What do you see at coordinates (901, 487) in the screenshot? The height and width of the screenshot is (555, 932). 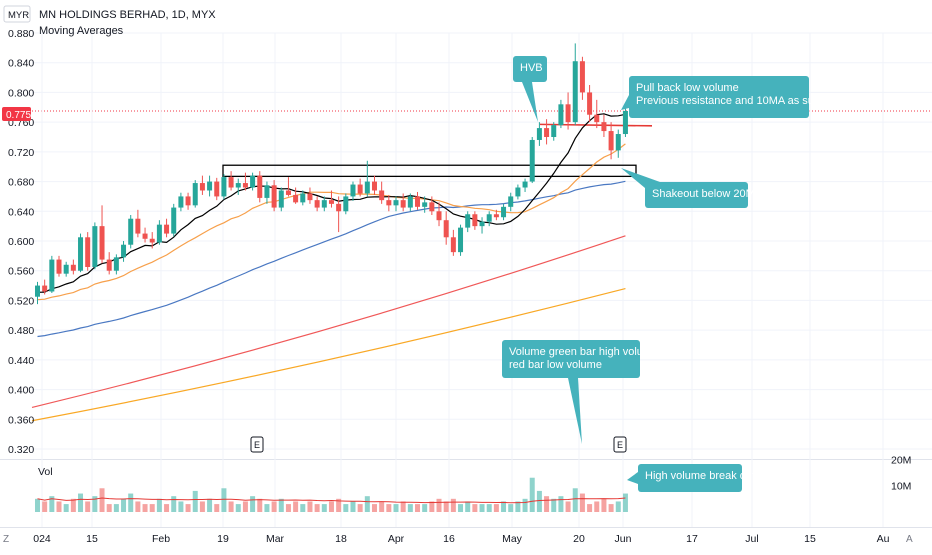 I see `volume-tick-label: 10M` at bounding box center [901, 487].